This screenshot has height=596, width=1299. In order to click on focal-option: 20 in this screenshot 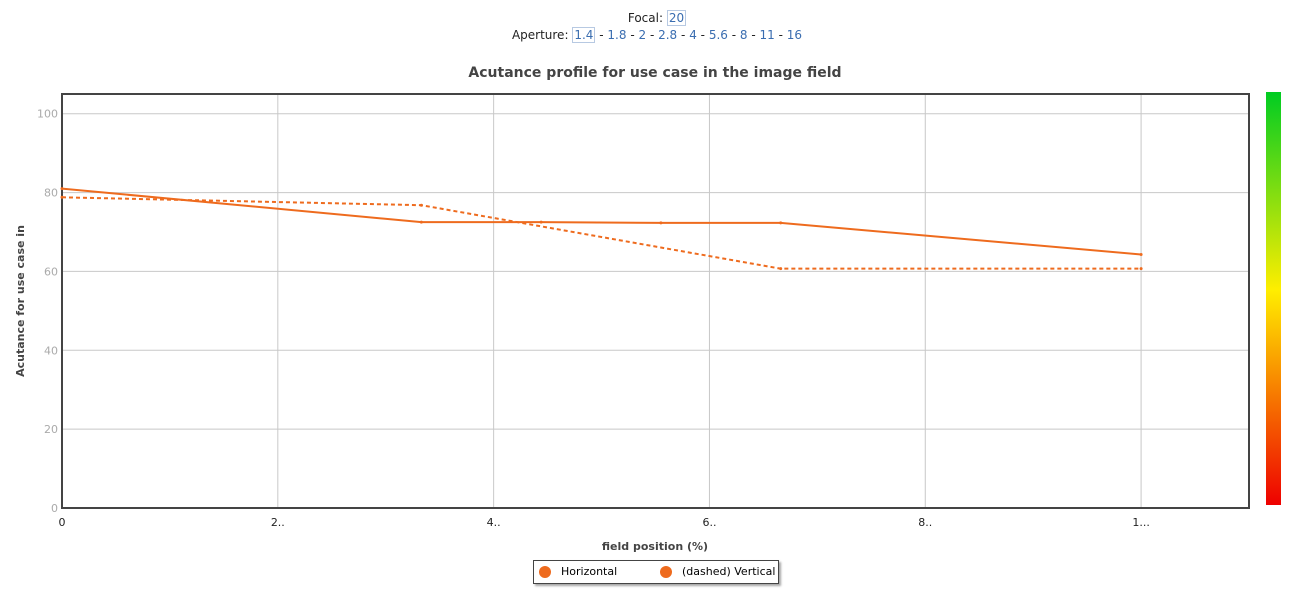, I will do `click(676, 18)`.